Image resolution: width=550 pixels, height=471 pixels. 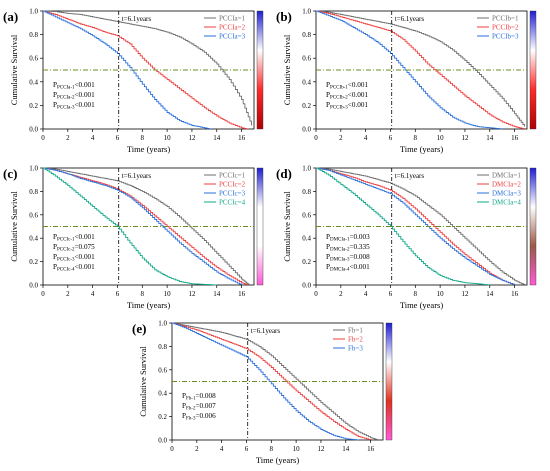 What do you see at coordinates (74, 106) in the screenshot?
I see `p-value-text: PPCCIa-3<0.001` at bounding box center [74, 106].